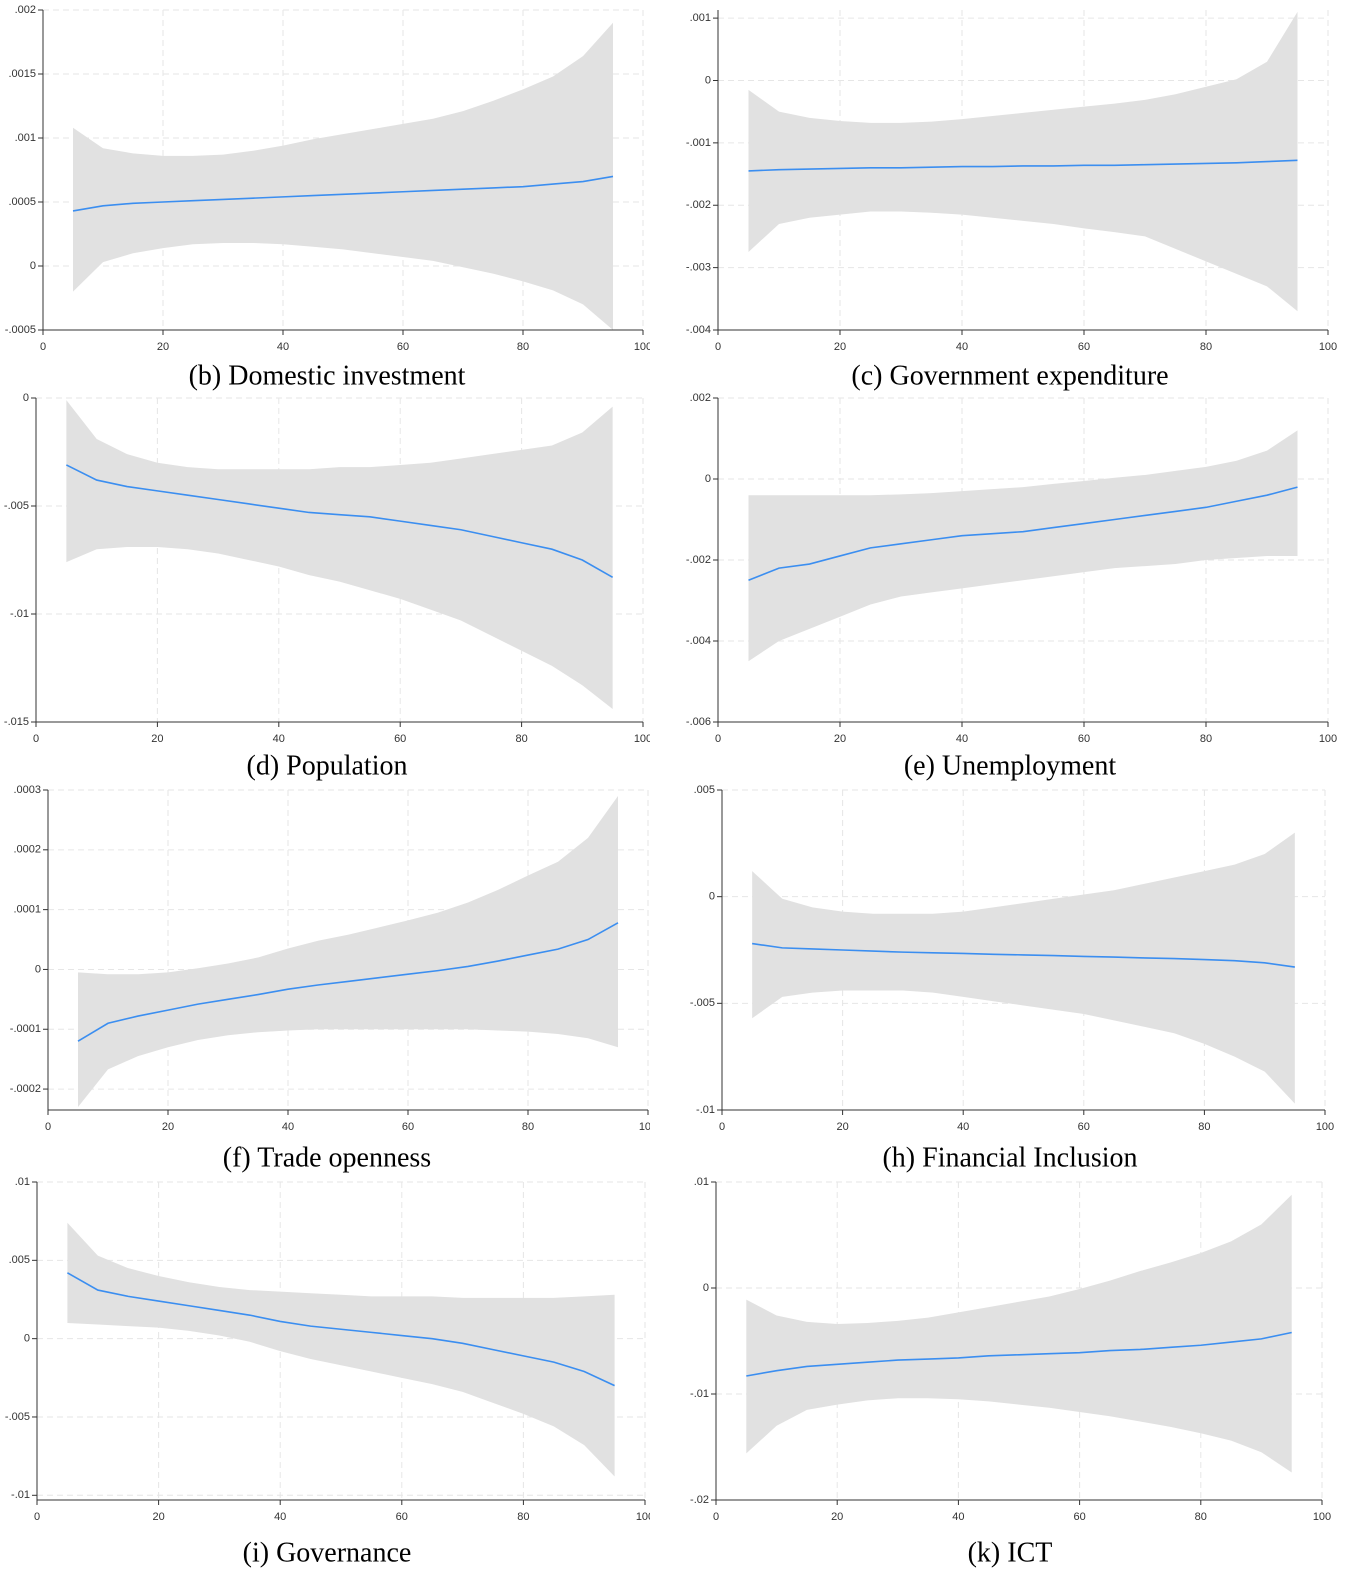 The width and height of the screenshot is (1354, 1578). Describe the element at coordinates (327, 765) in the screenshot. I see `caption: (d) Population` at that location.